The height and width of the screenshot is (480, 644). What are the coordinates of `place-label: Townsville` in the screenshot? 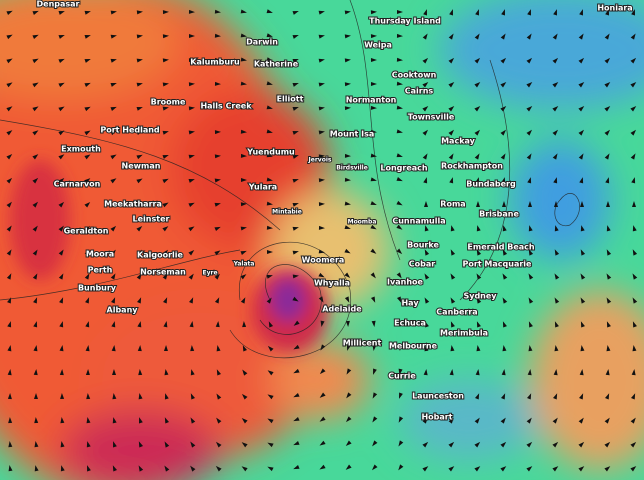 It's located at (431, 117).